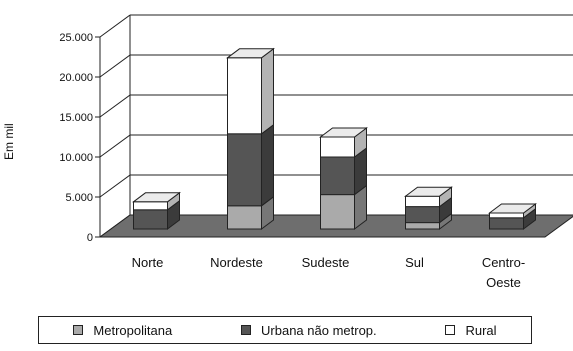 This screenshot has height=351, width=573. I want to click on x-tick-label: Centro-, so click(503, 262).